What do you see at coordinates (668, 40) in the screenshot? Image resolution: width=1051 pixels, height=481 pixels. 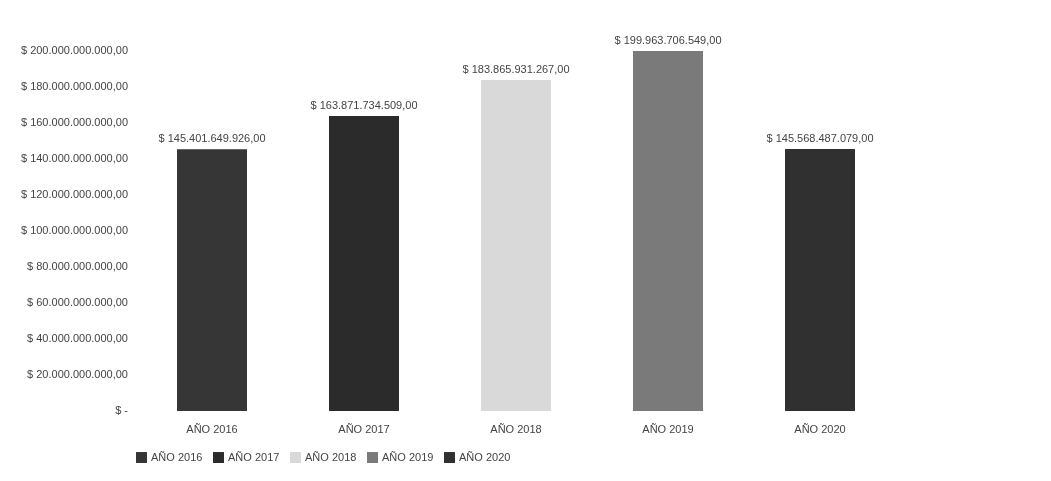 I see `data-label: $ 199.963.706.549,00` at bounding box center [668, 40].